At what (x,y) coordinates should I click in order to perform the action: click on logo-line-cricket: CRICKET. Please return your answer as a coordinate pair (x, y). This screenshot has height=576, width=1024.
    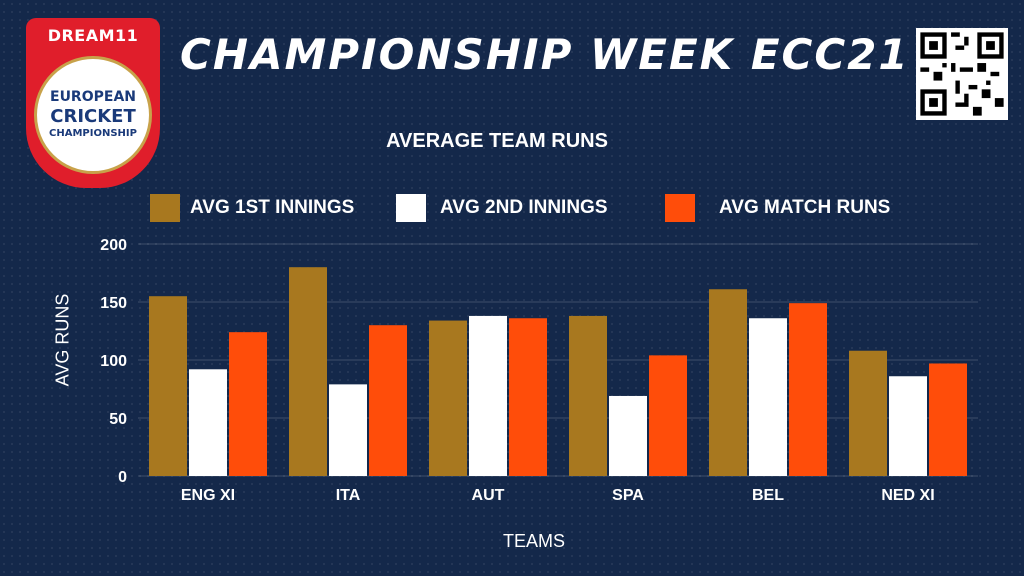
    Looking at the image, I should click on (93, 116).